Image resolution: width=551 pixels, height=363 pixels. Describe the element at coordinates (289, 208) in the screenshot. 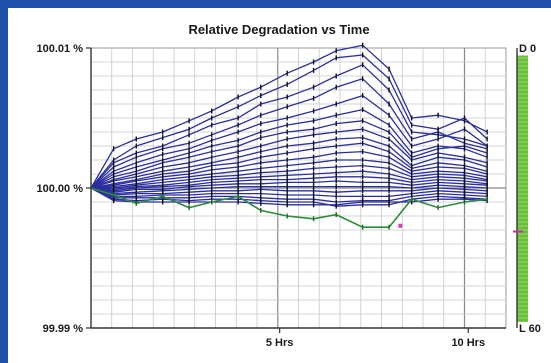

I see `highlight-series-group` at that location.